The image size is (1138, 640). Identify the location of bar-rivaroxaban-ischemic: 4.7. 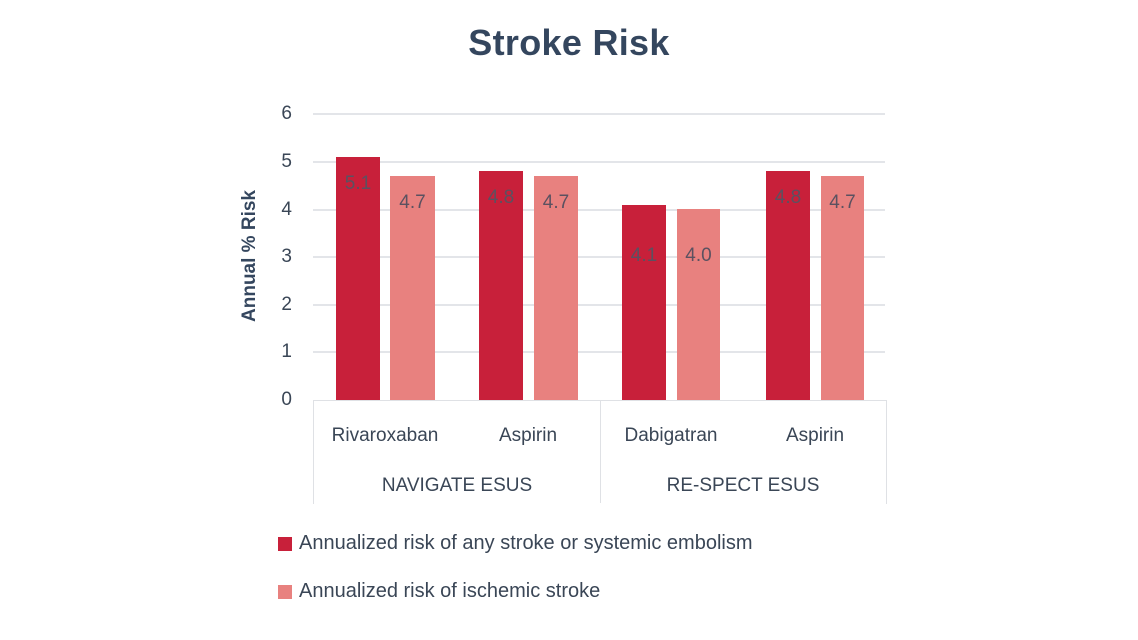
(412, 288).